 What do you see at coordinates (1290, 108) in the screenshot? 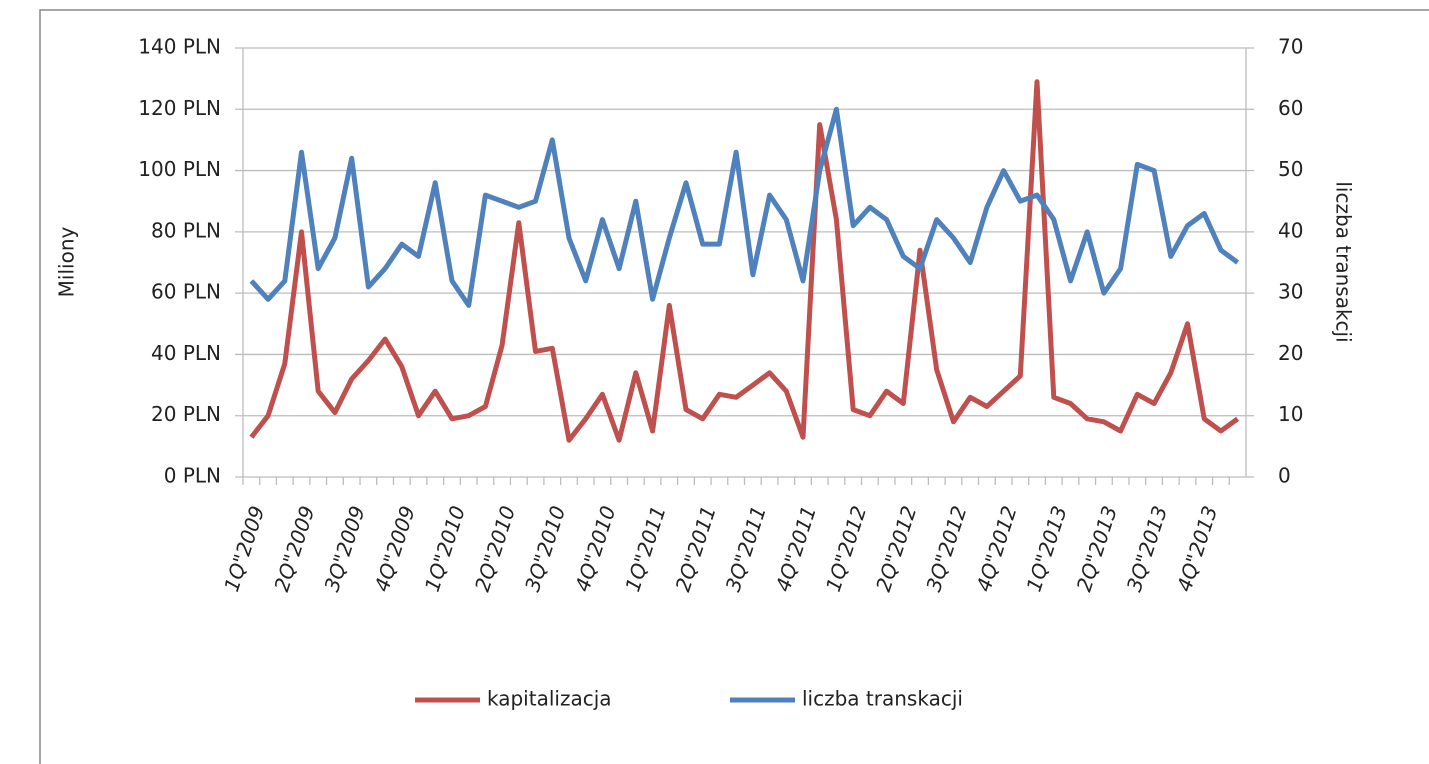
I see `y2-tick-label: 60` at bounding box center [1290, 108].